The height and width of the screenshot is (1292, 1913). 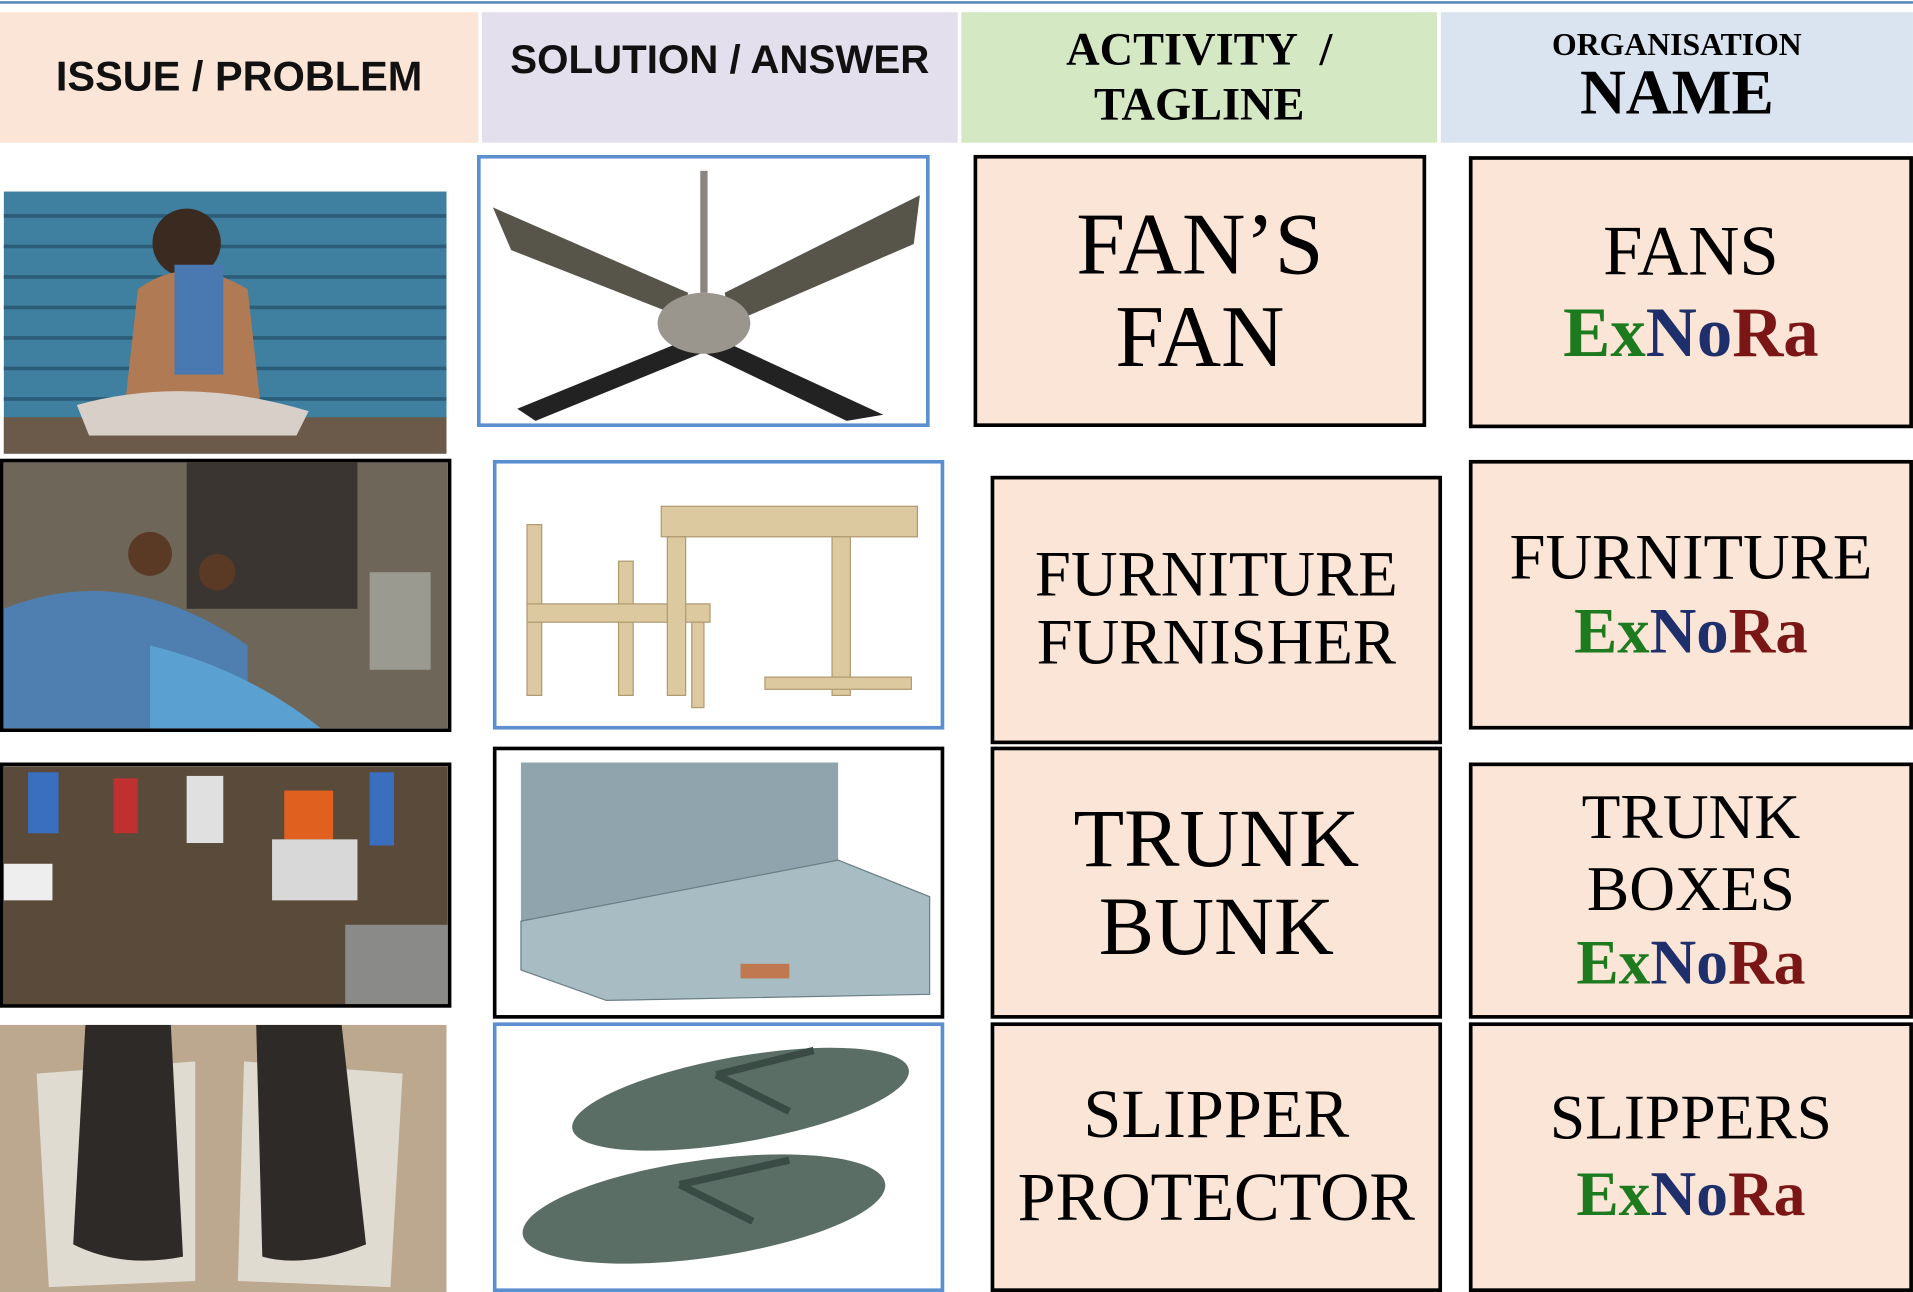 What do you see at coordinates (956, 2) in the screenshot?
I see `top-rule` at bounding box center [956, 2].